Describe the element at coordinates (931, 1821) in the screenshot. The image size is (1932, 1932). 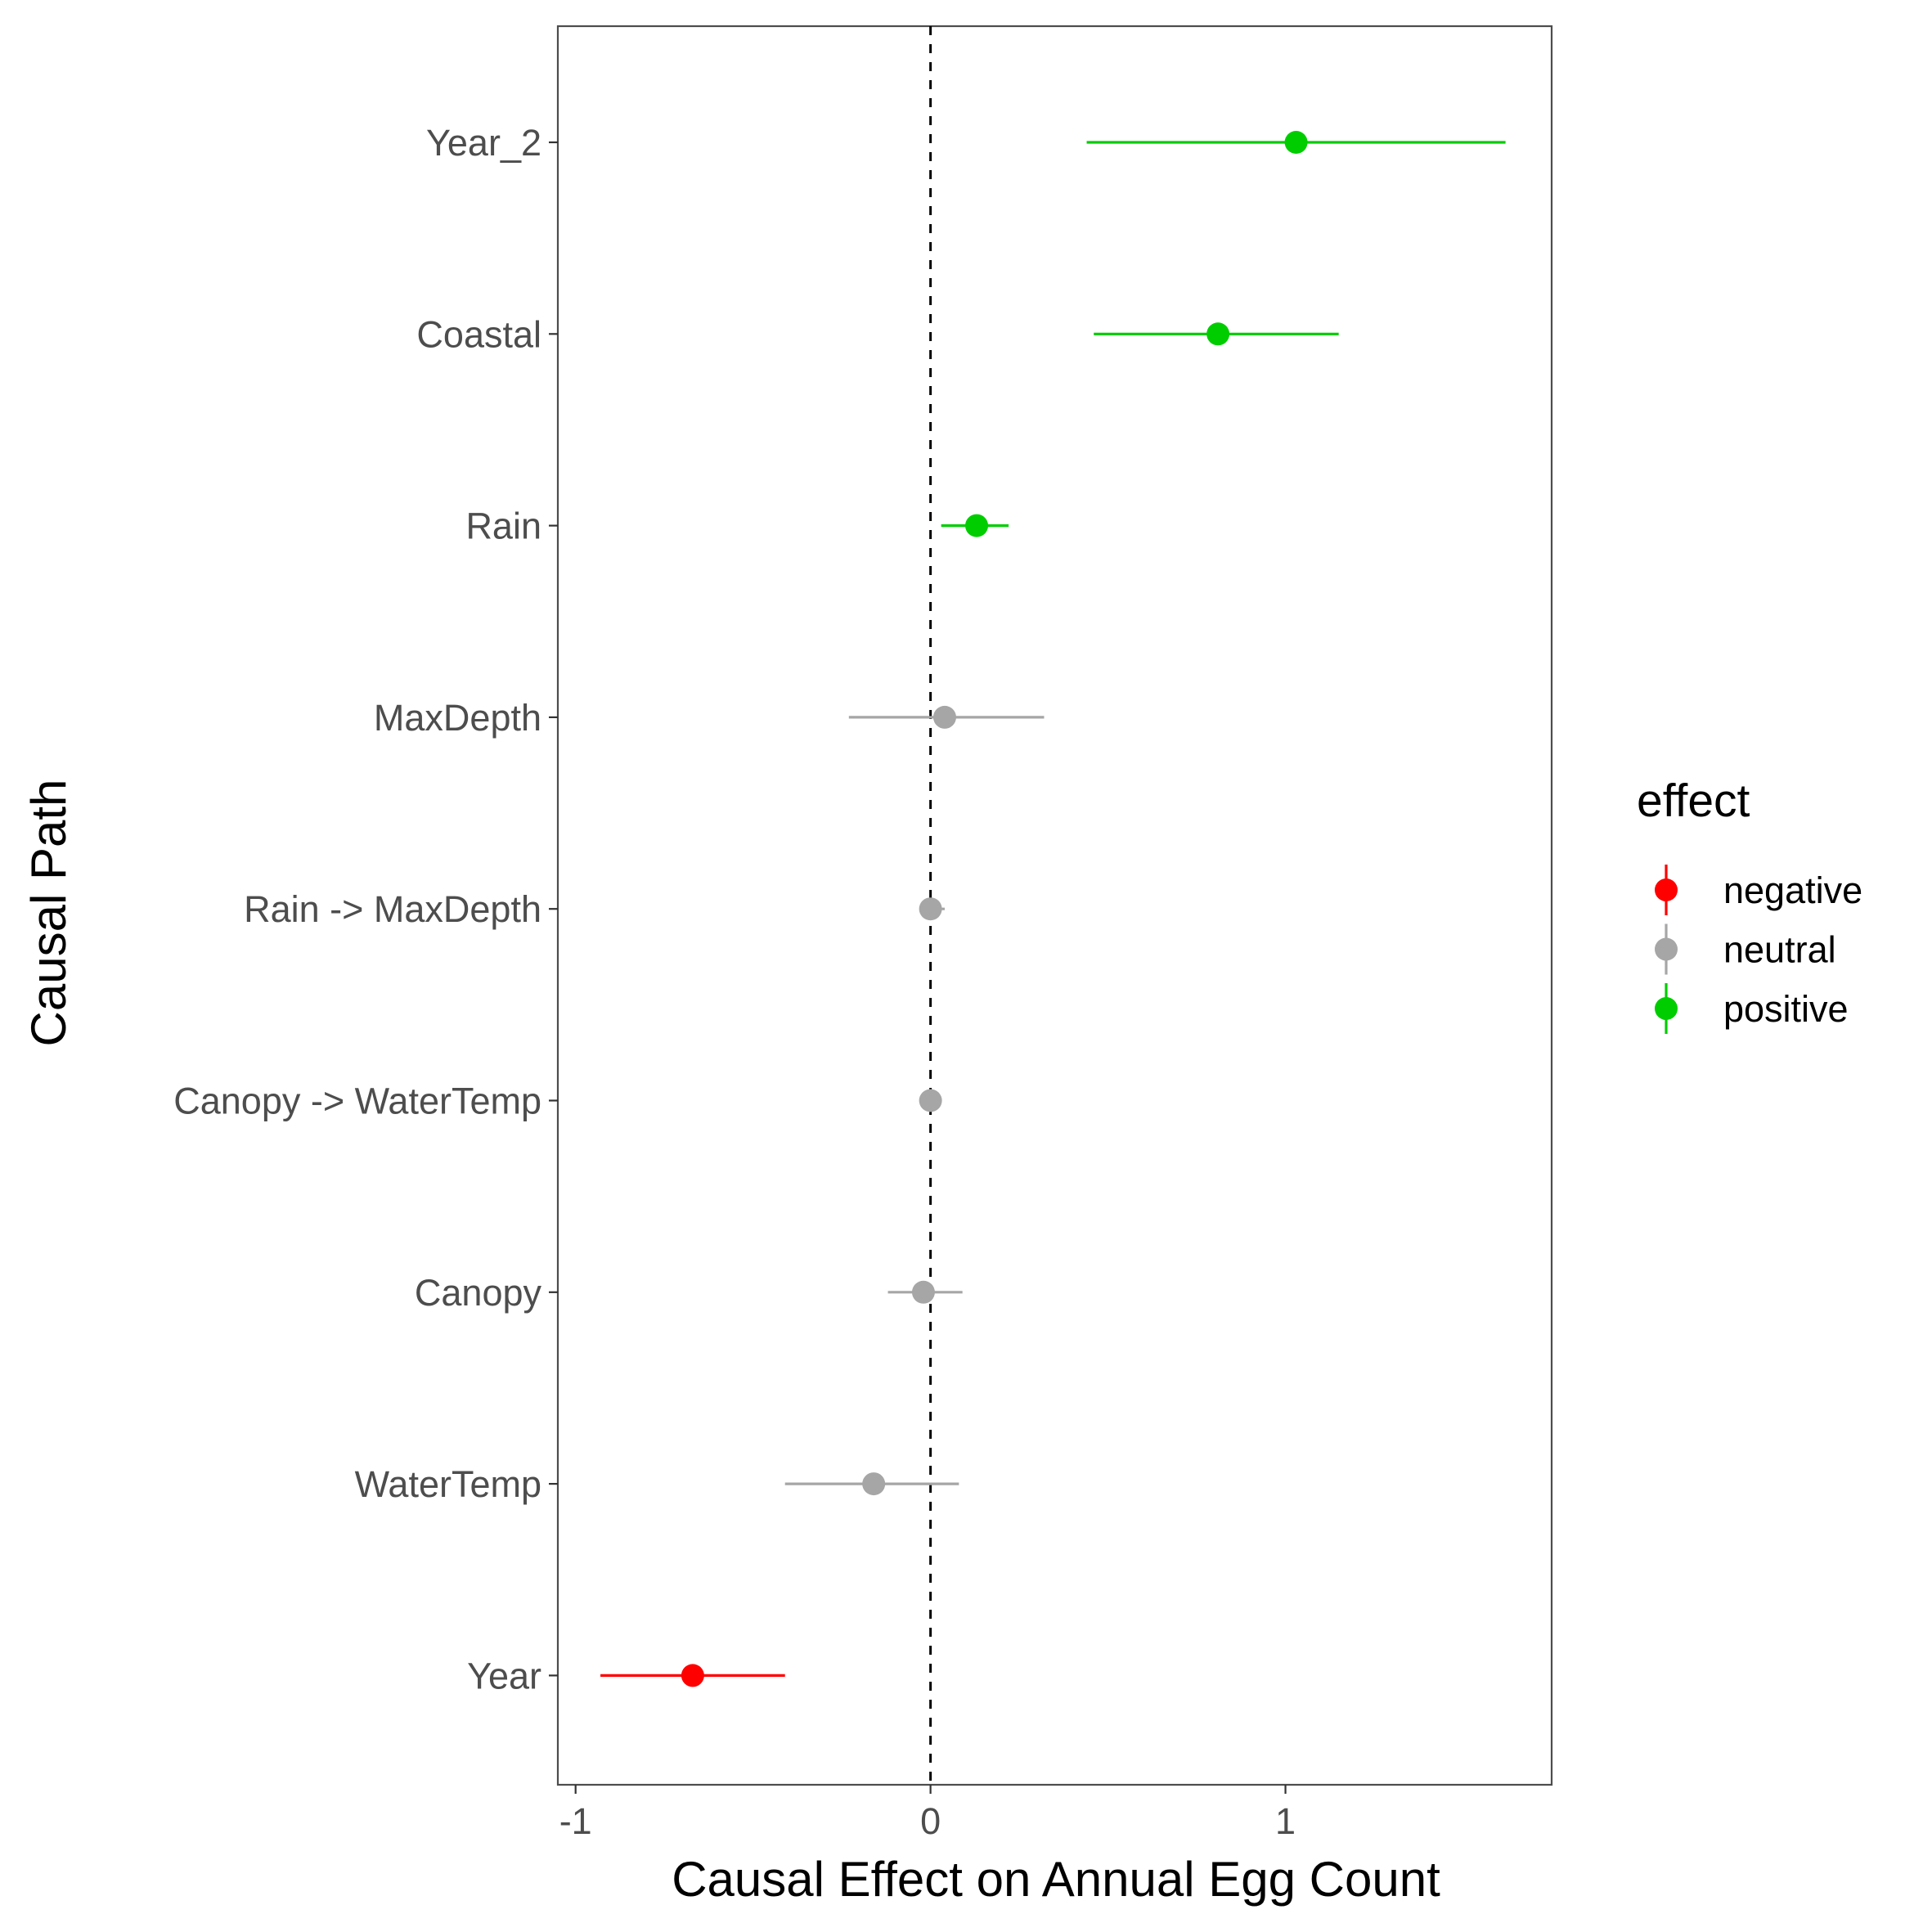
I see `x-tick-label: 0` at that location.